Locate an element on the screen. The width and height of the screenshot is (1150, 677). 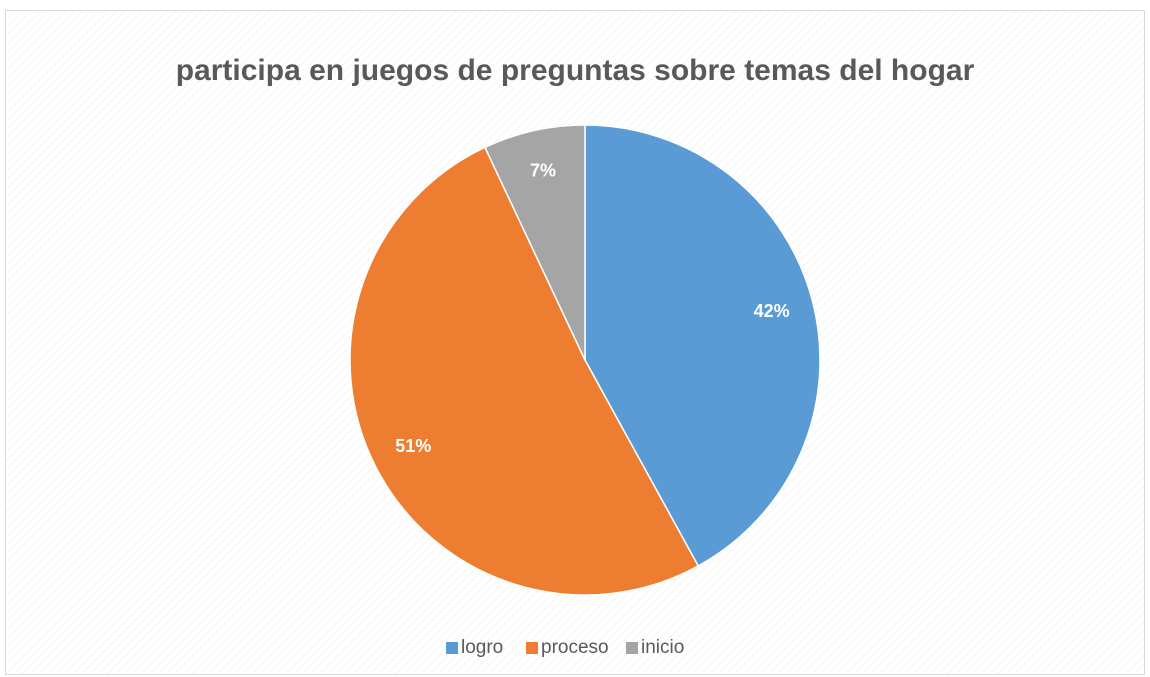
legend-label: logro is located at coordinates (482, 647).